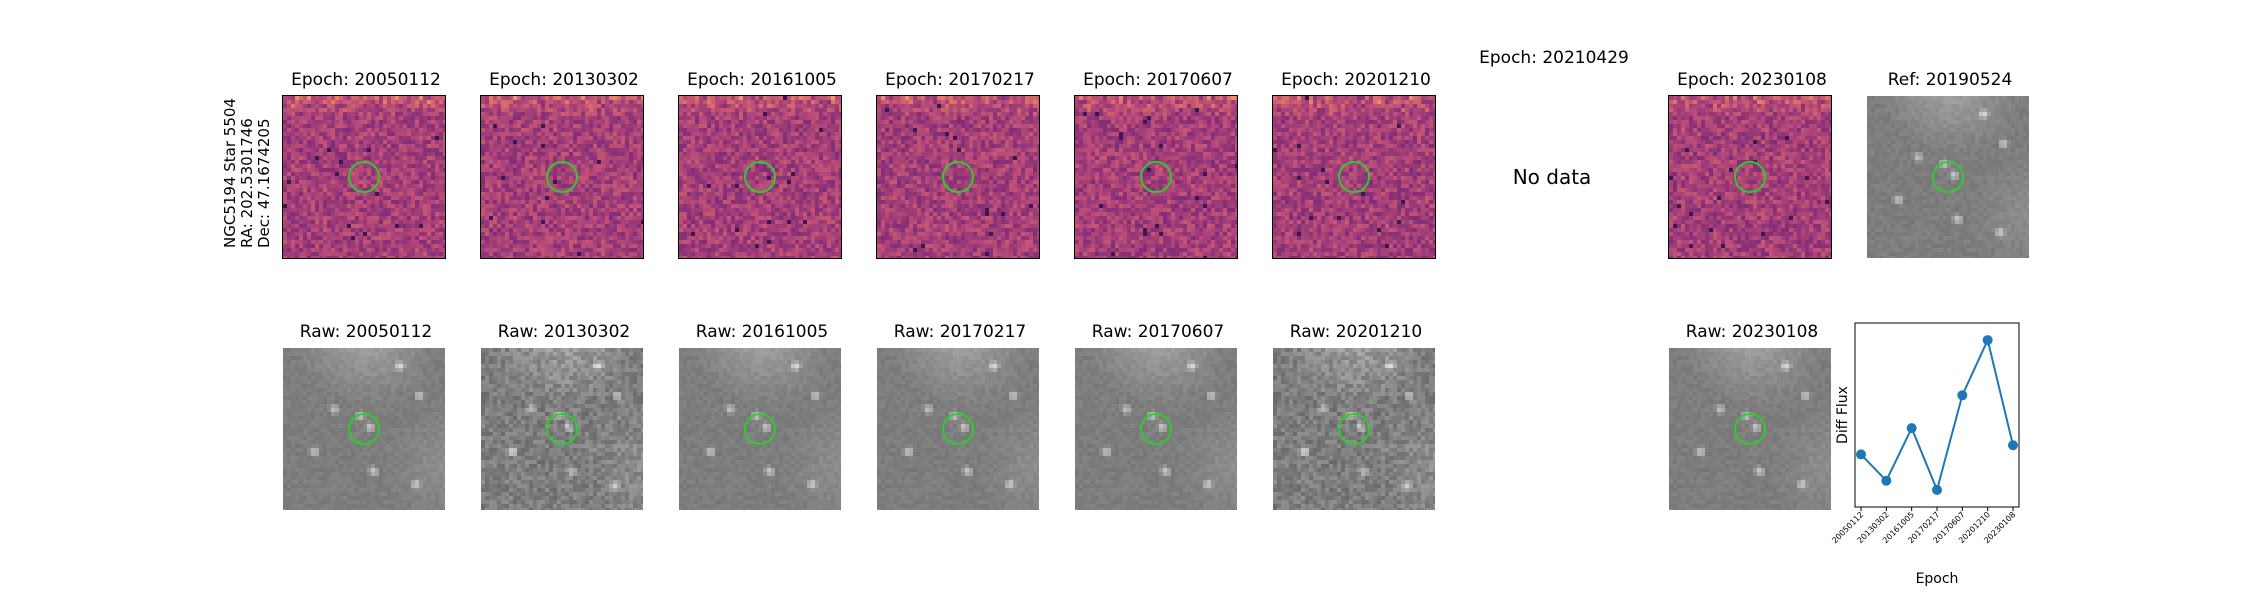 The width and height of the screenshot is (2250, 600). What do you see at coordinates (1158, 332) in the screenshot?
I see `raw-title: Raw: 20170607` at bounding box center [1158, 332].